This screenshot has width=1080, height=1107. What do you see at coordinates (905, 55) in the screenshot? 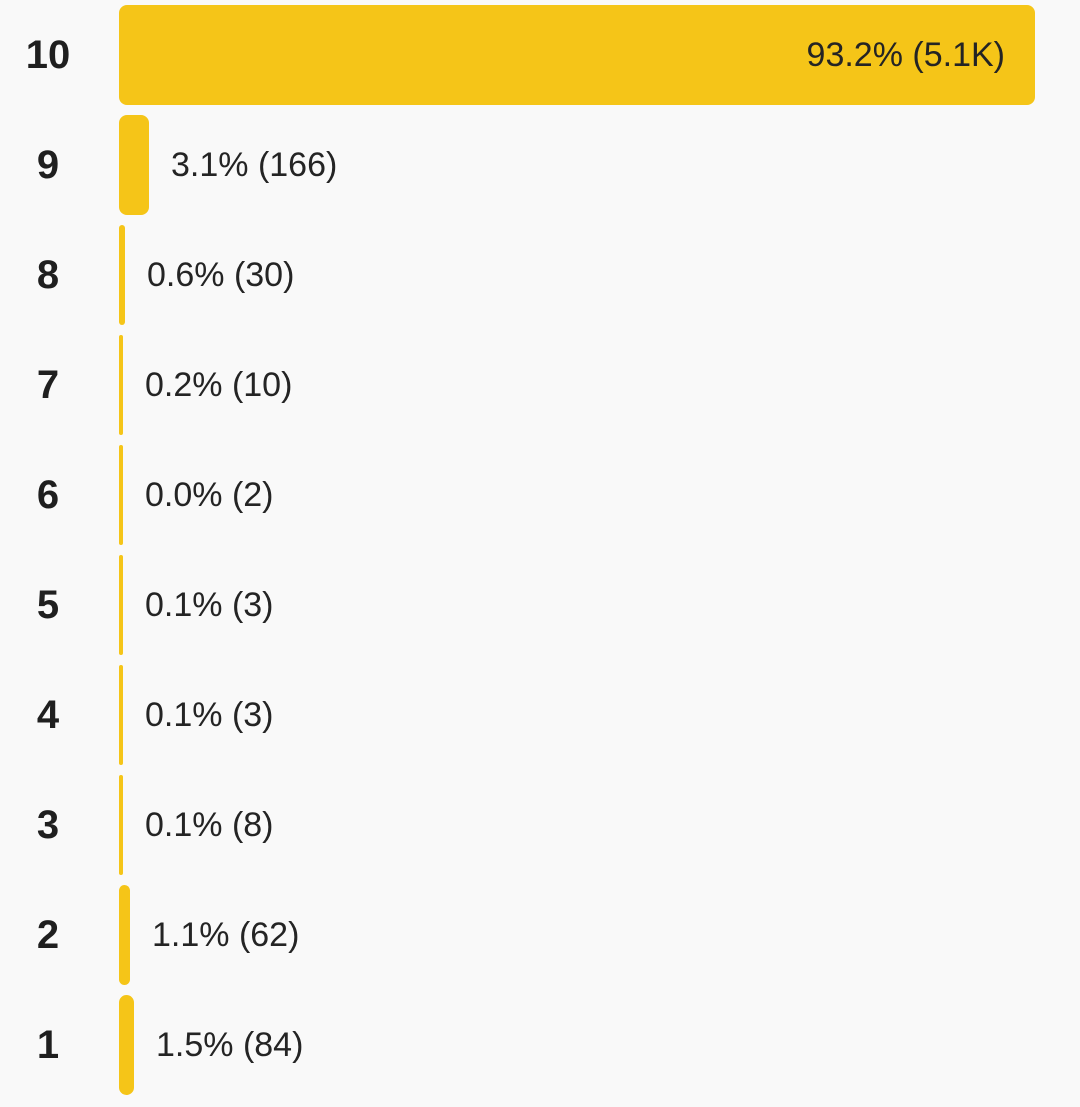
I see `value-label: 93.2% (5.1K)` at bounding box center [905, 55].